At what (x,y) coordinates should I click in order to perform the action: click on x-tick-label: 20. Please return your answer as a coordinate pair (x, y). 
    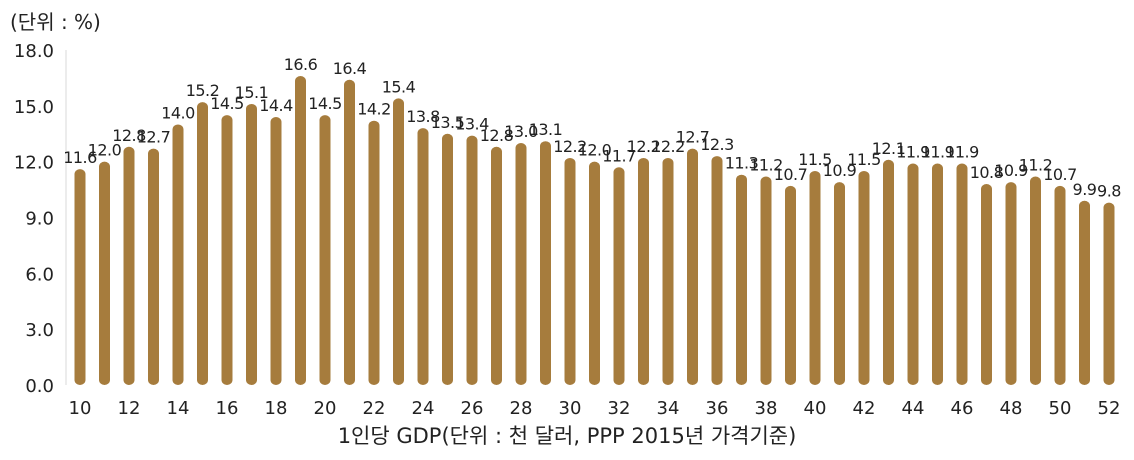
    Looking at the image, I should click on (325, 408).